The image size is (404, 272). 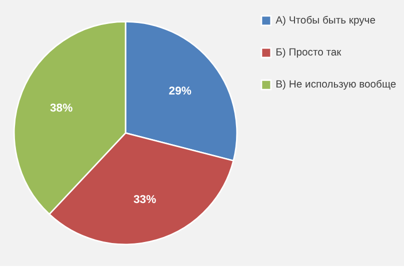 I want to click on legend-label: Б) Просто так, so click(x=309, y=53).